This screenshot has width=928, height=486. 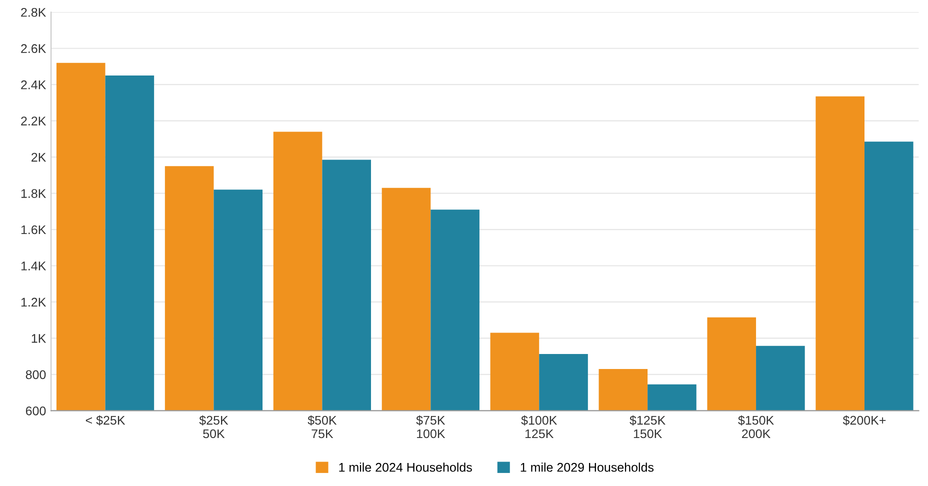 What do you see at coordinates (213, 426) in the screenshot?
I see `x-tick-label: $25K 50K` at bounding box center [213, 426].